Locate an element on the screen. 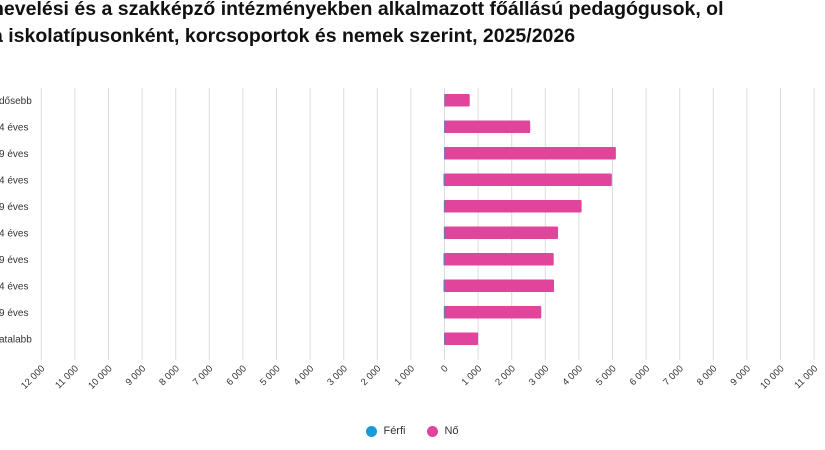 The width and height of the screenshot is (825, 450). category-label: dősebb is located at coordinates (16, 101).